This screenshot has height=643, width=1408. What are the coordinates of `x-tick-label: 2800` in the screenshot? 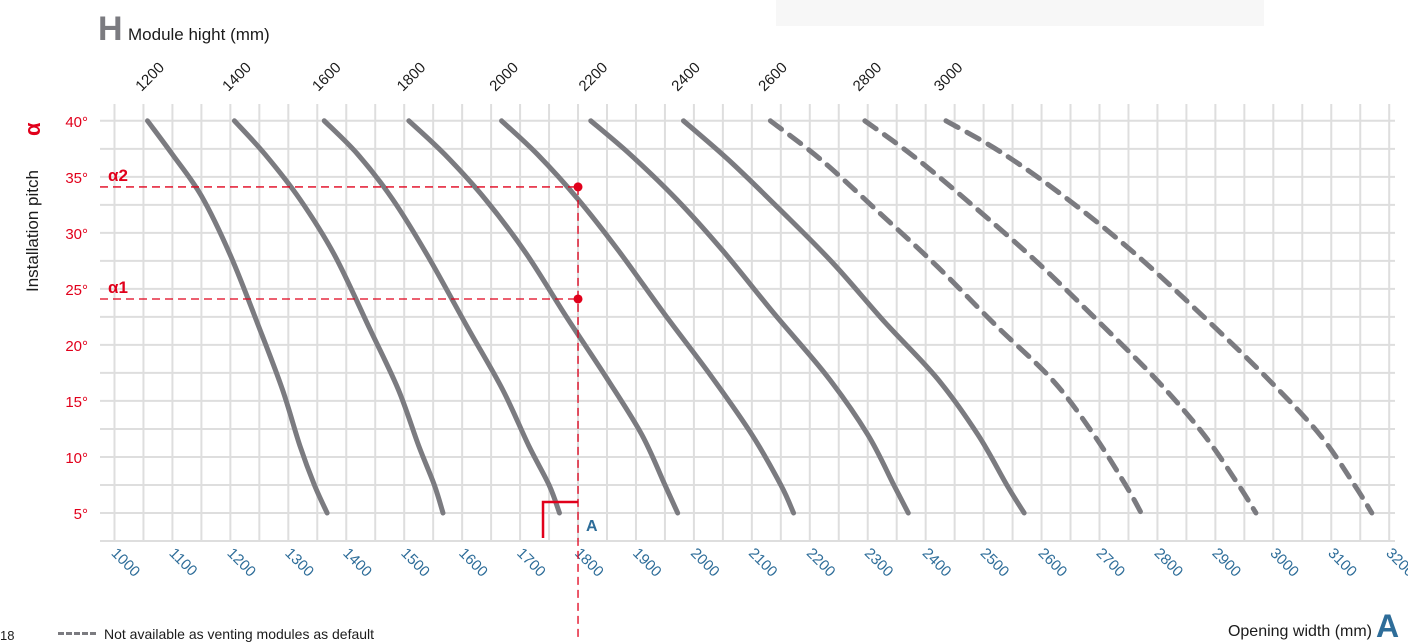 It's located at (1169, 563).